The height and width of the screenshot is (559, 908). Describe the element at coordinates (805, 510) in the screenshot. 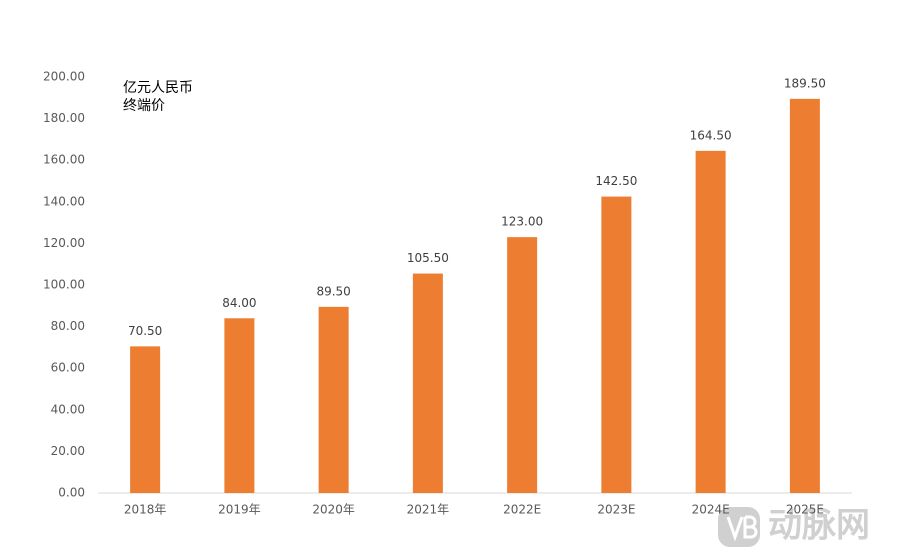

I see `x-tick-label: 2025E` at that location.